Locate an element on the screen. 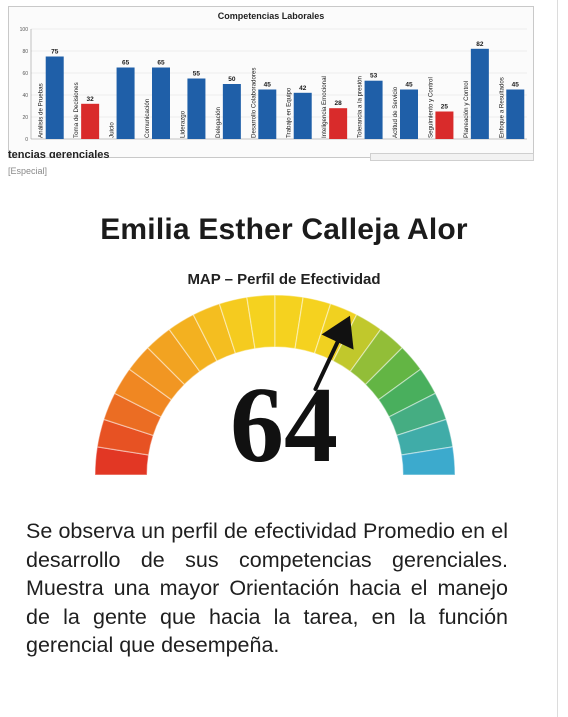 The height and width of the screenshot is (717, 568). bar-value-label: 42 is located at coordinates (303, 88).